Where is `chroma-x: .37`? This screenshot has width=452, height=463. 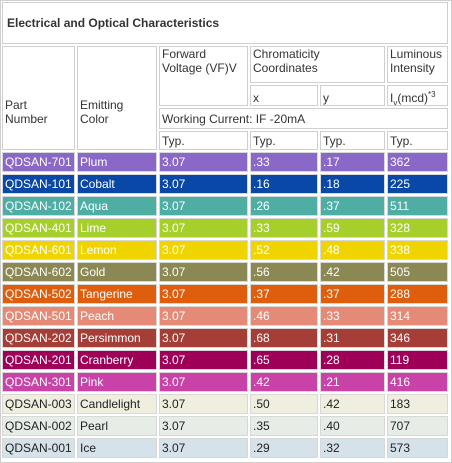 chroma-x: .37 is located at coordinates (284, 294).